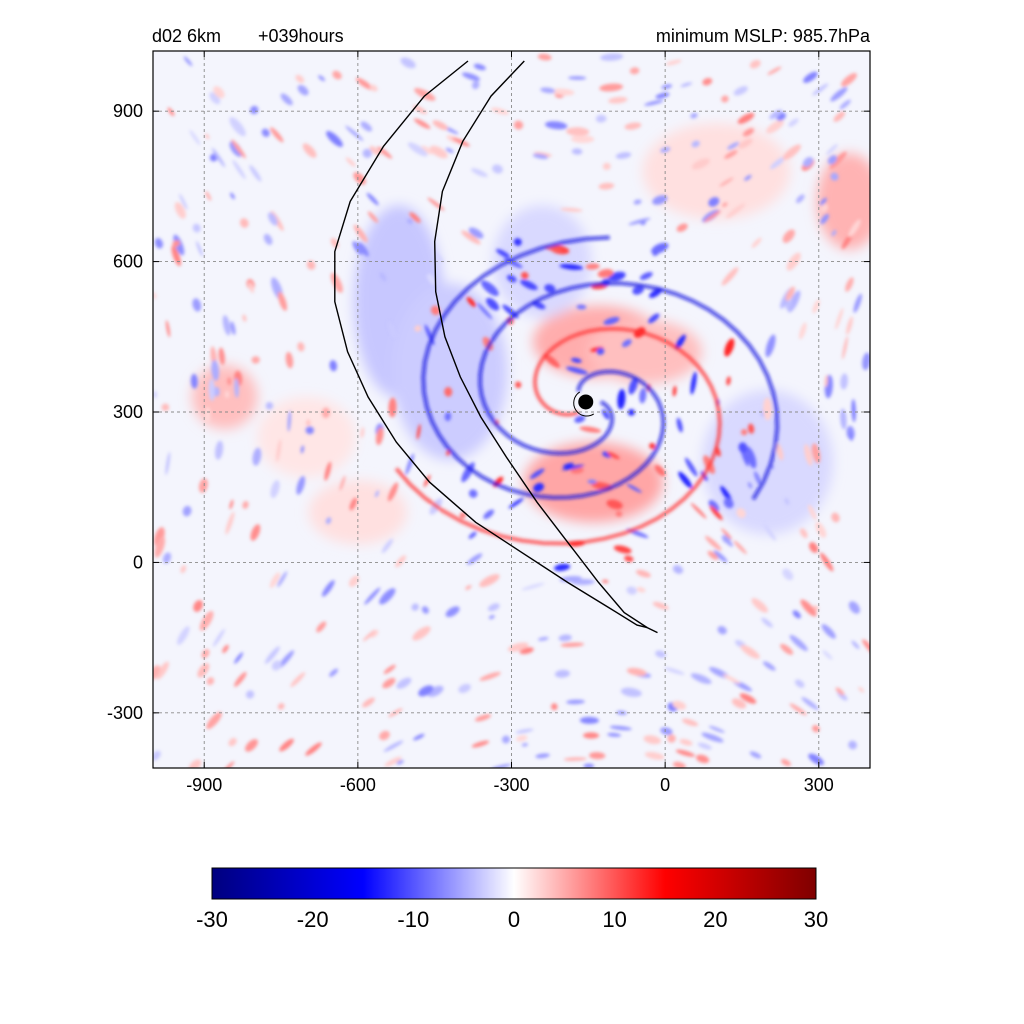 The width and height of the screenshot is (1024, 1024). Describe the element at coordinates (301, 36) in the screenshot. I see `forecast-time-label: +039hours` at that location.